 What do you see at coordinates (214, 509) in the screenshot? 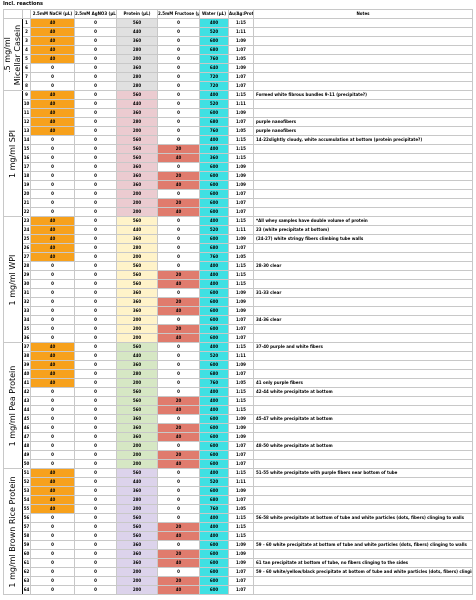
I see `water-cell: 760` at bounding box center [214, 509].